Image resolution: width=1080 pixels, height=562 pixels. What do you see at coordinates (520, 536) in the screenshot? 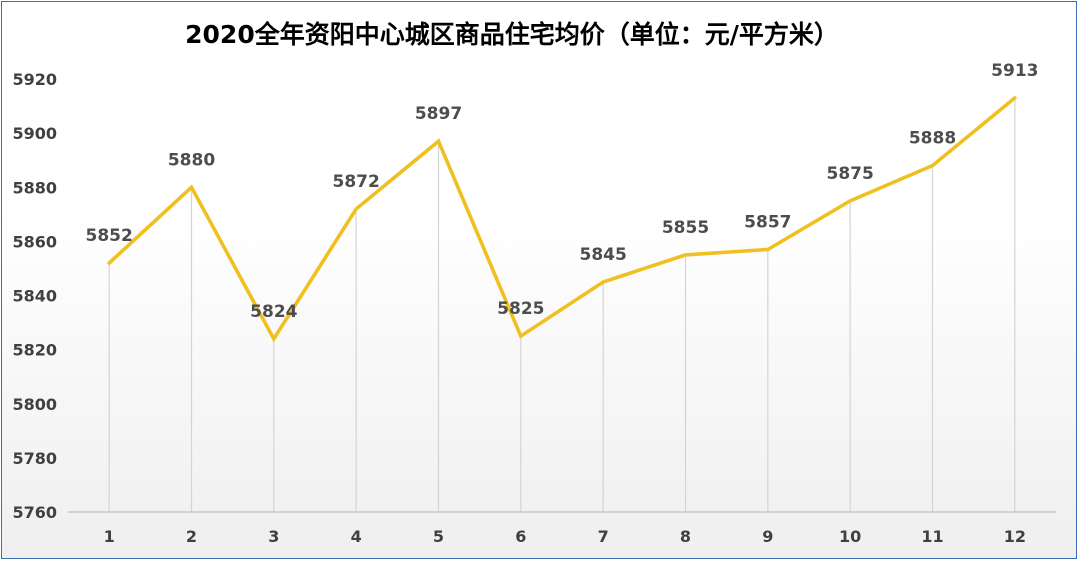
I see `x-tick-label-5: 6` at bounding box center [520, 536].